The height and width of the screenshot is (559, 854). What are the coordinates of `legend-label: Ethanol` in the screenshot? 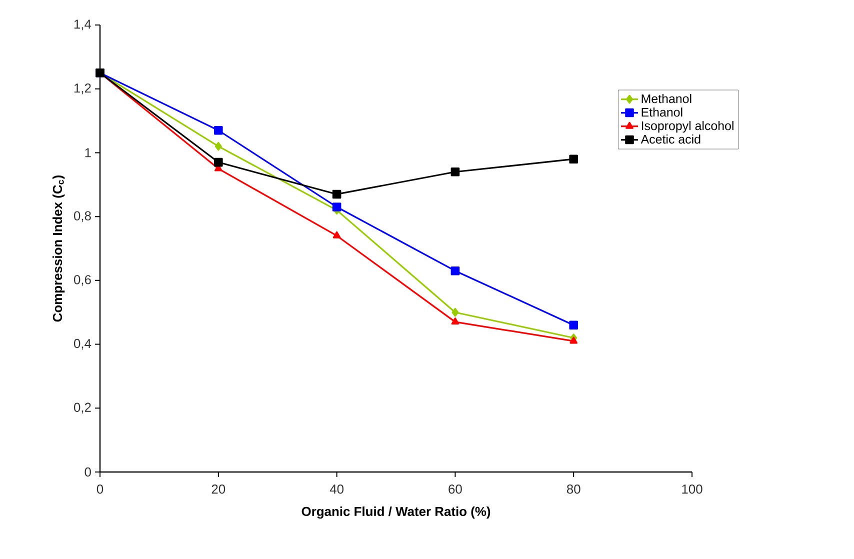 It's located at (662, 112).